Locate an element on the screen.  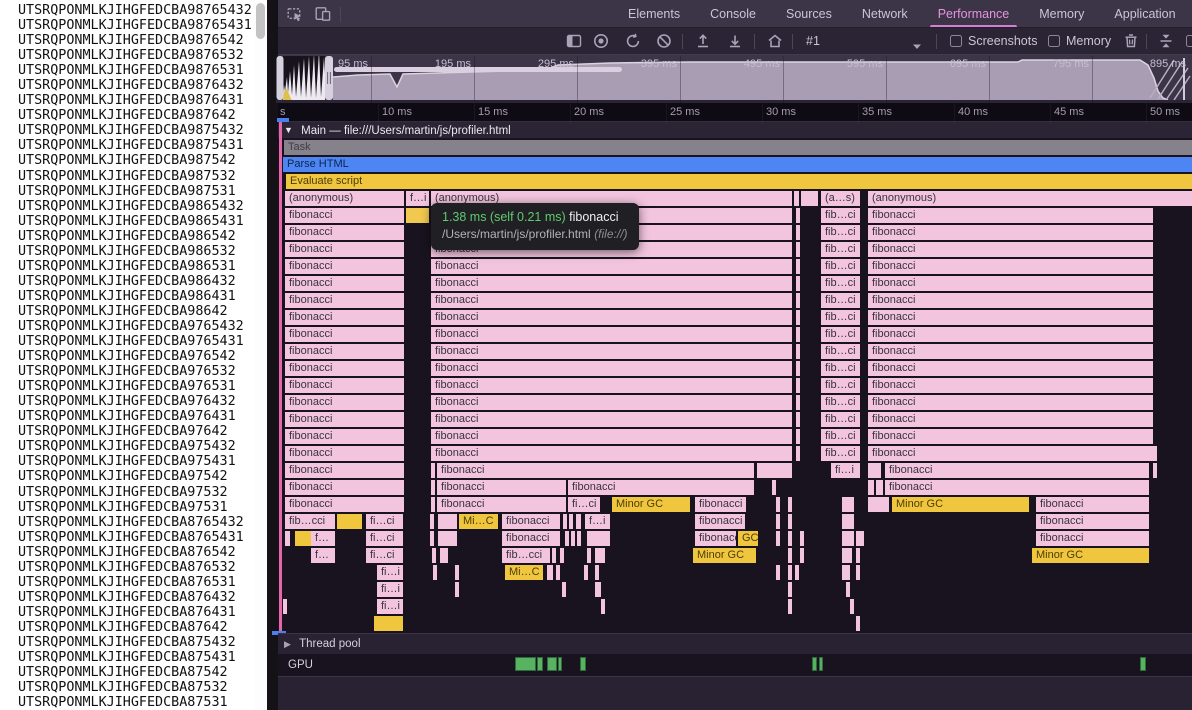
dim-3rd-parties-checkbox is located at coordinates (1189, 41).